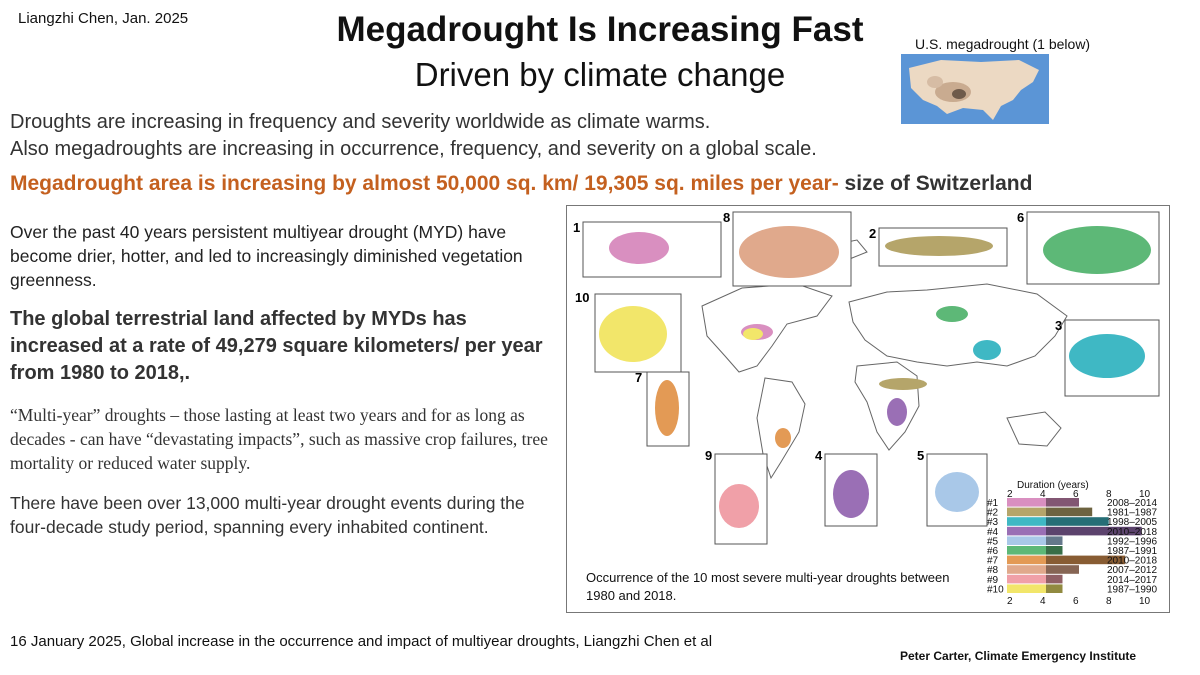  I want to click on legend-row-id: #5, so click(993, 541).